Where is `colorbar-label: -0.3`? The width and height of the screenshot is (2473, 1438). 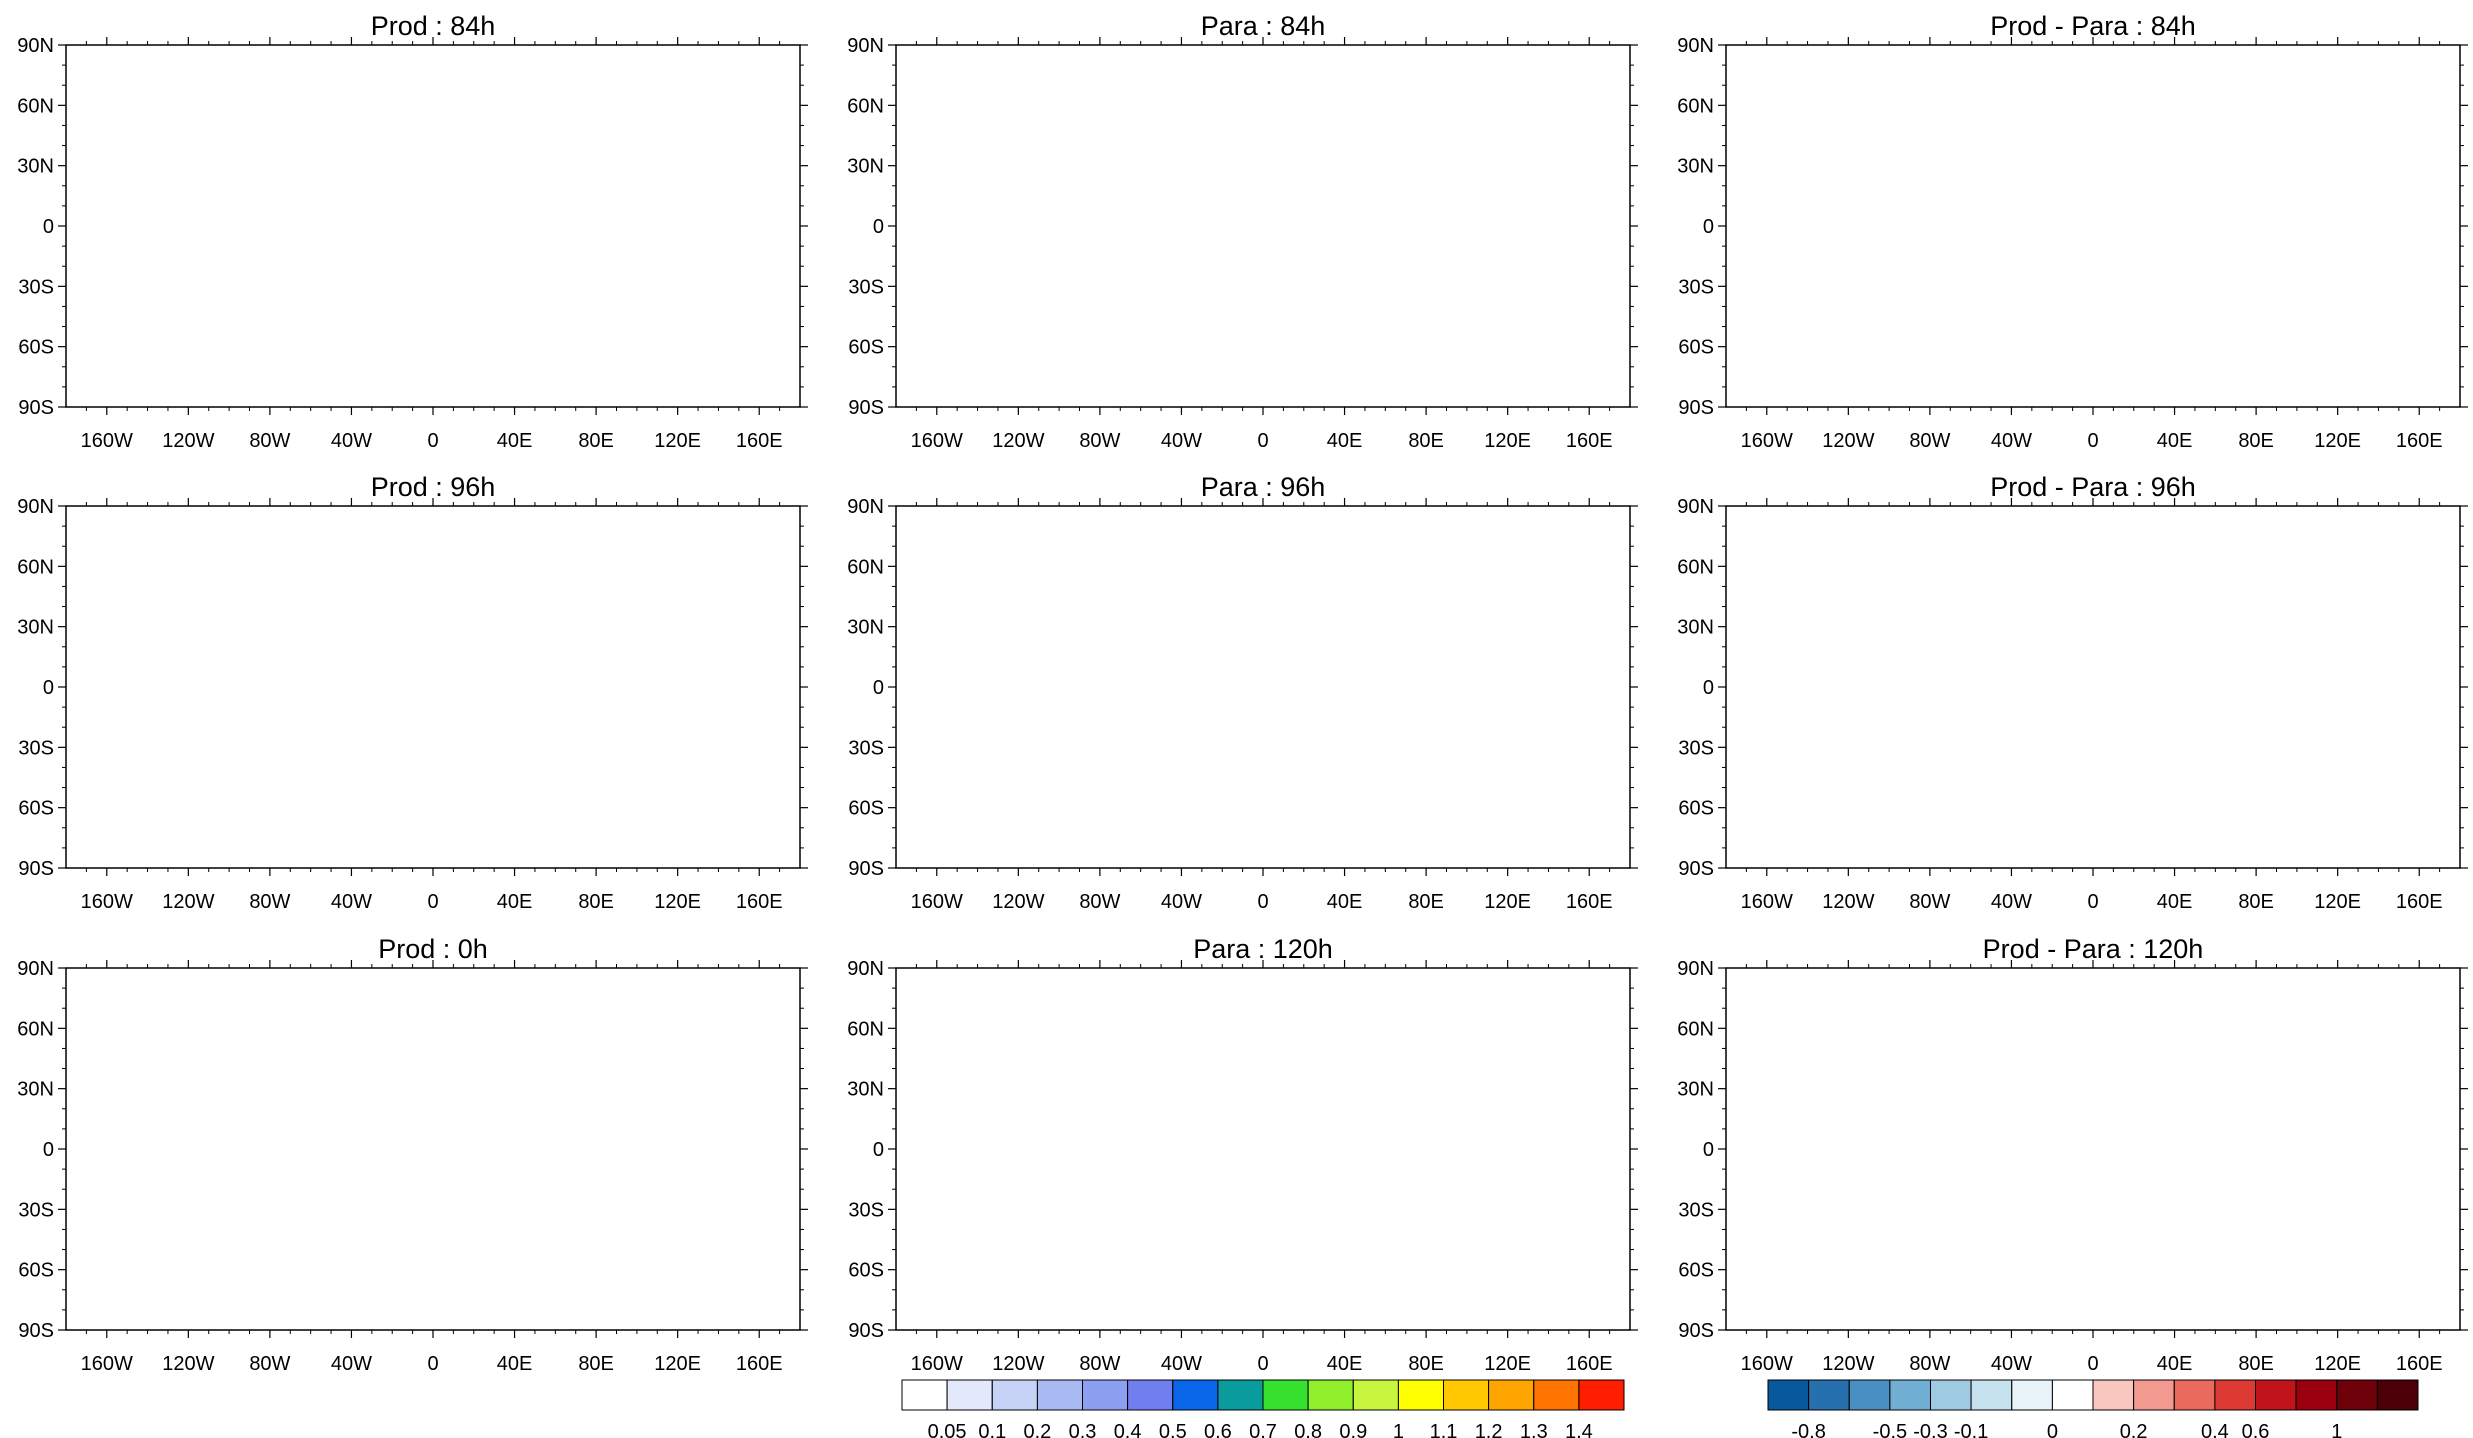 colorbar-label: -0.3 is located at coordinates (1930, 1429).